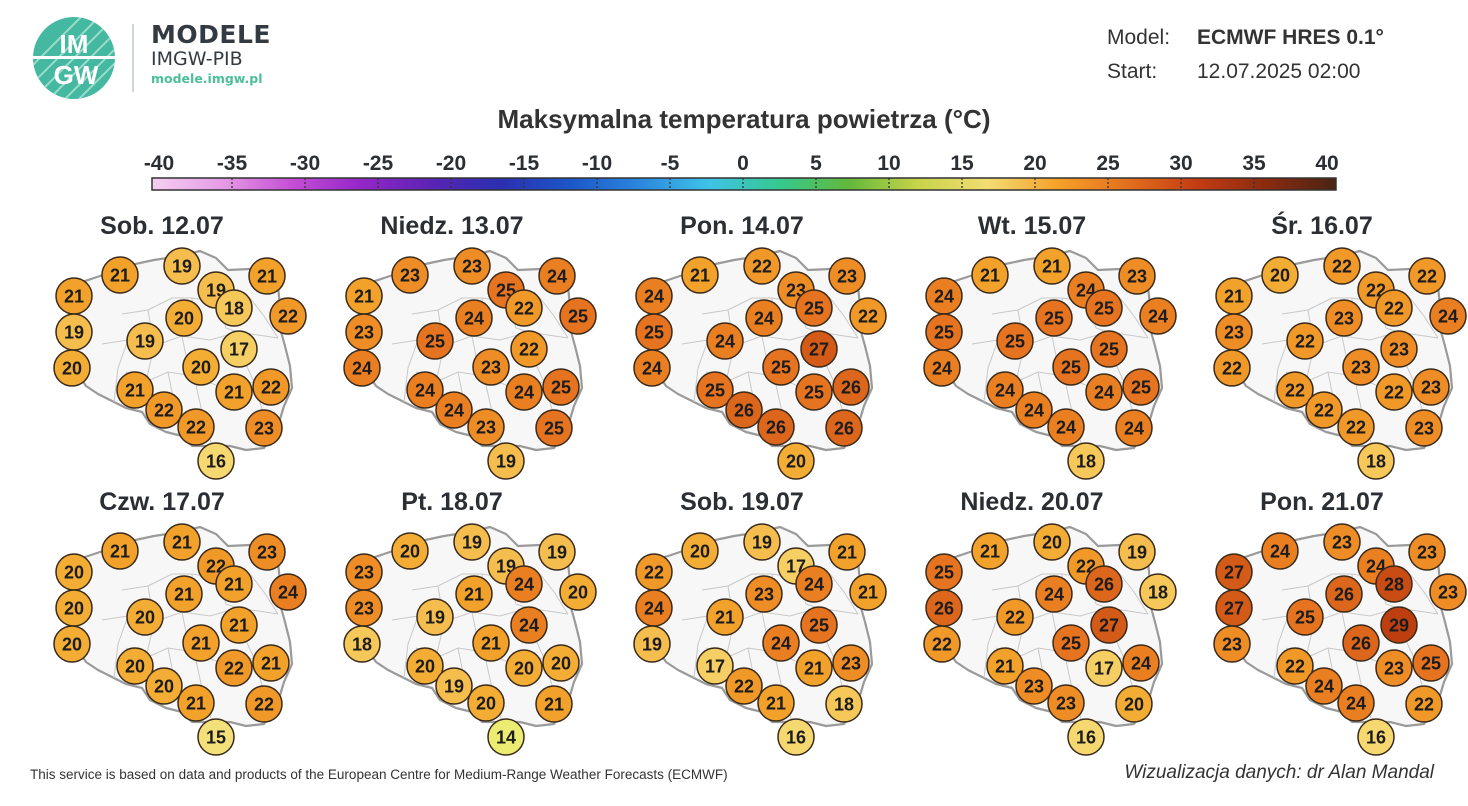 This screenshot has height=806, width=1468. I want to click on model-value: ECMWF HRES 0.1°, so click(1290, 37).